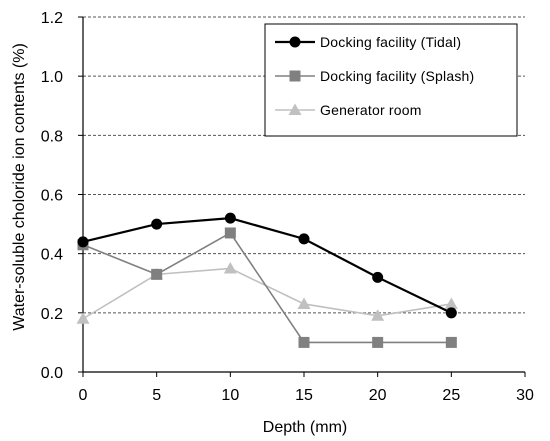 The image size is (550, 441). I want to click on legend-marker-circle, so click(295, 42).